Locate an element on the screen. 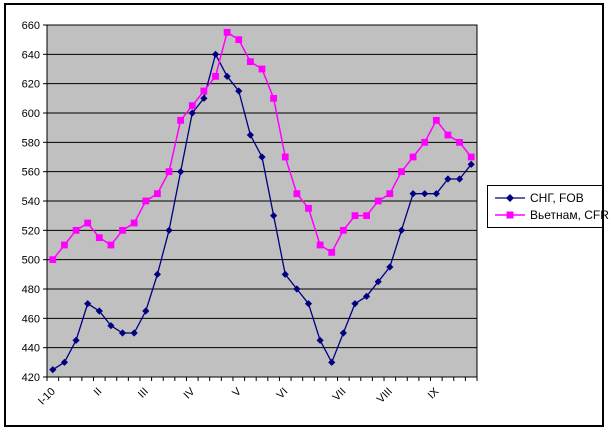  legend: СНГ, FOB Вьетнам, CFR is located at coordinates (548, 206).